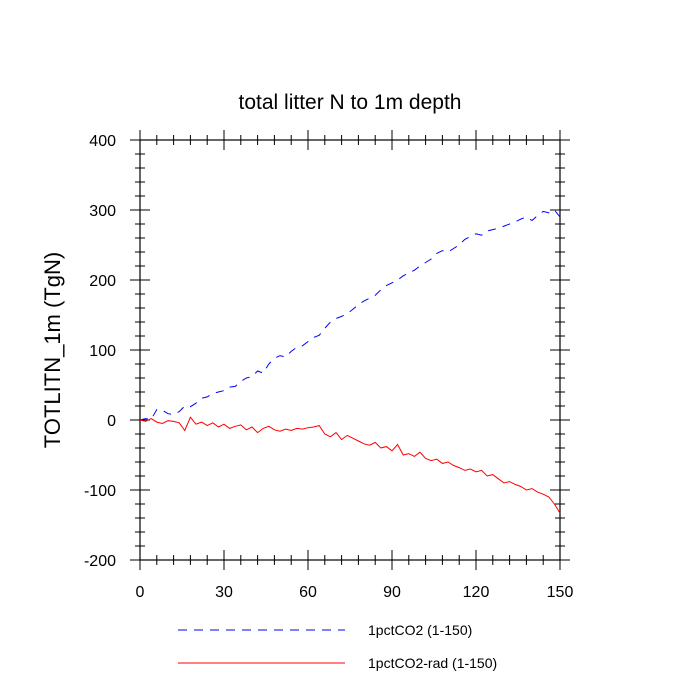  Describe the element at coordinates (102, 211) in the screenshot. I see `y-tick-label: 300` at that location.